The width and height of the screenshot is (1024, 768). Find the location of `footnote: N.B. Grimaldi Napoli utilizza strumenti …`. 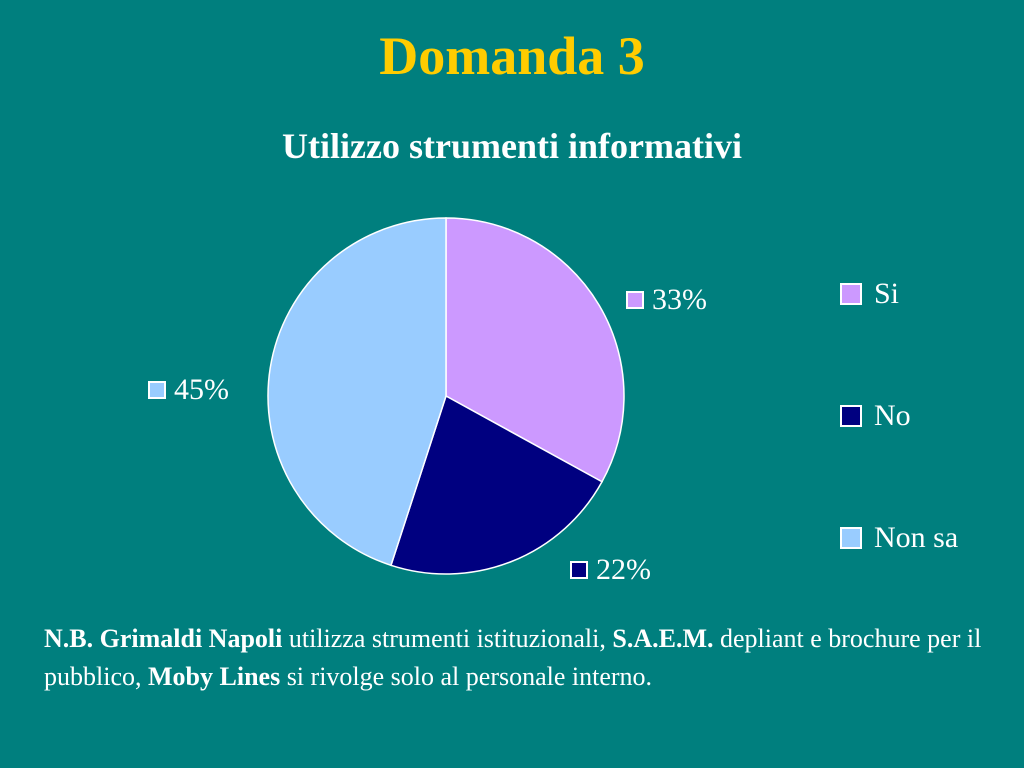

footnote: N.B. Grimaldi Napoli utilizza strumenti … is located at coordinates (514, 658).